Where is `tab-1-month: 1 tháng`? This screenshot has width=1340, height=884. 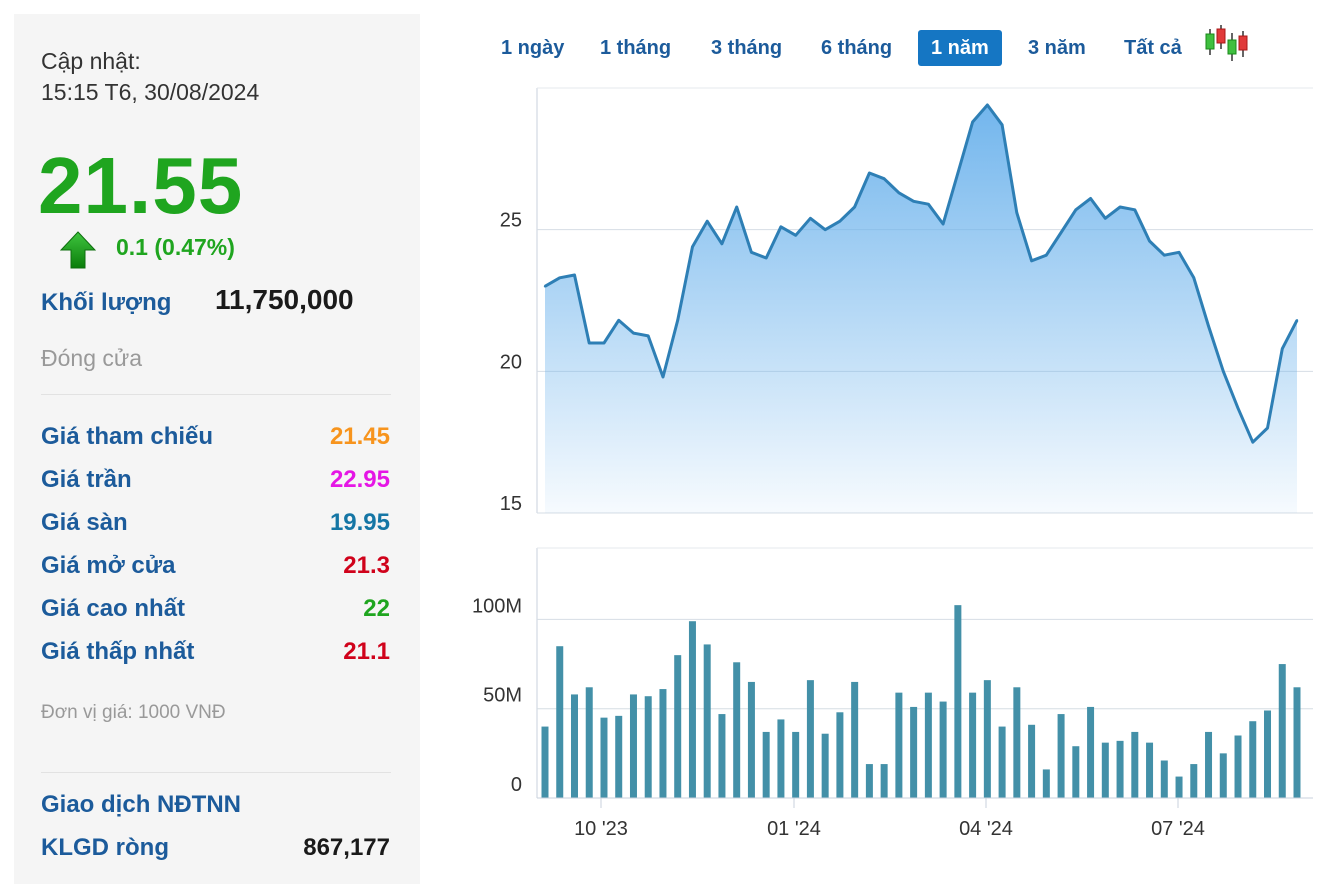
tab-1-month: 1 tháng is located at coordinates (636, 48).